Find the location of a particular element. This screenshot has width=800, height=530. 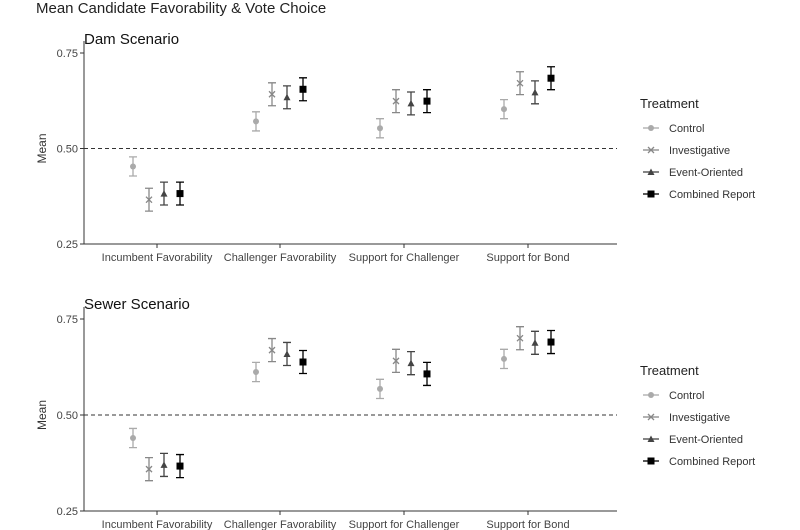

panel-title: Dam Scenario is located at coordinates (131, 39).